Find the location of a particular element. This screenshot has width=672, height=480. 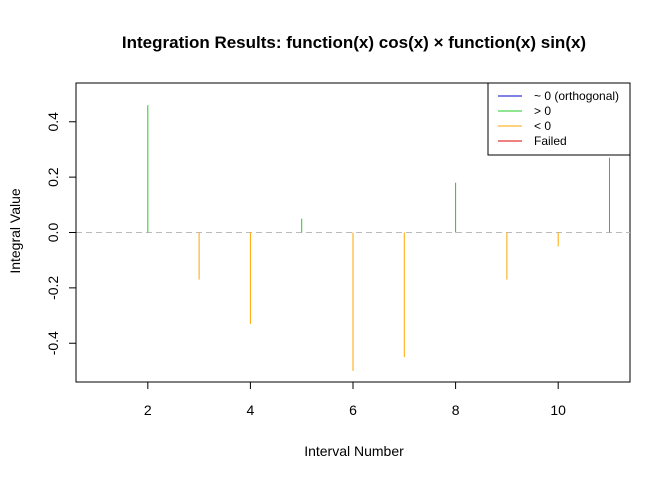

x-tick-label: 2 is located at coordinates (148, 410).